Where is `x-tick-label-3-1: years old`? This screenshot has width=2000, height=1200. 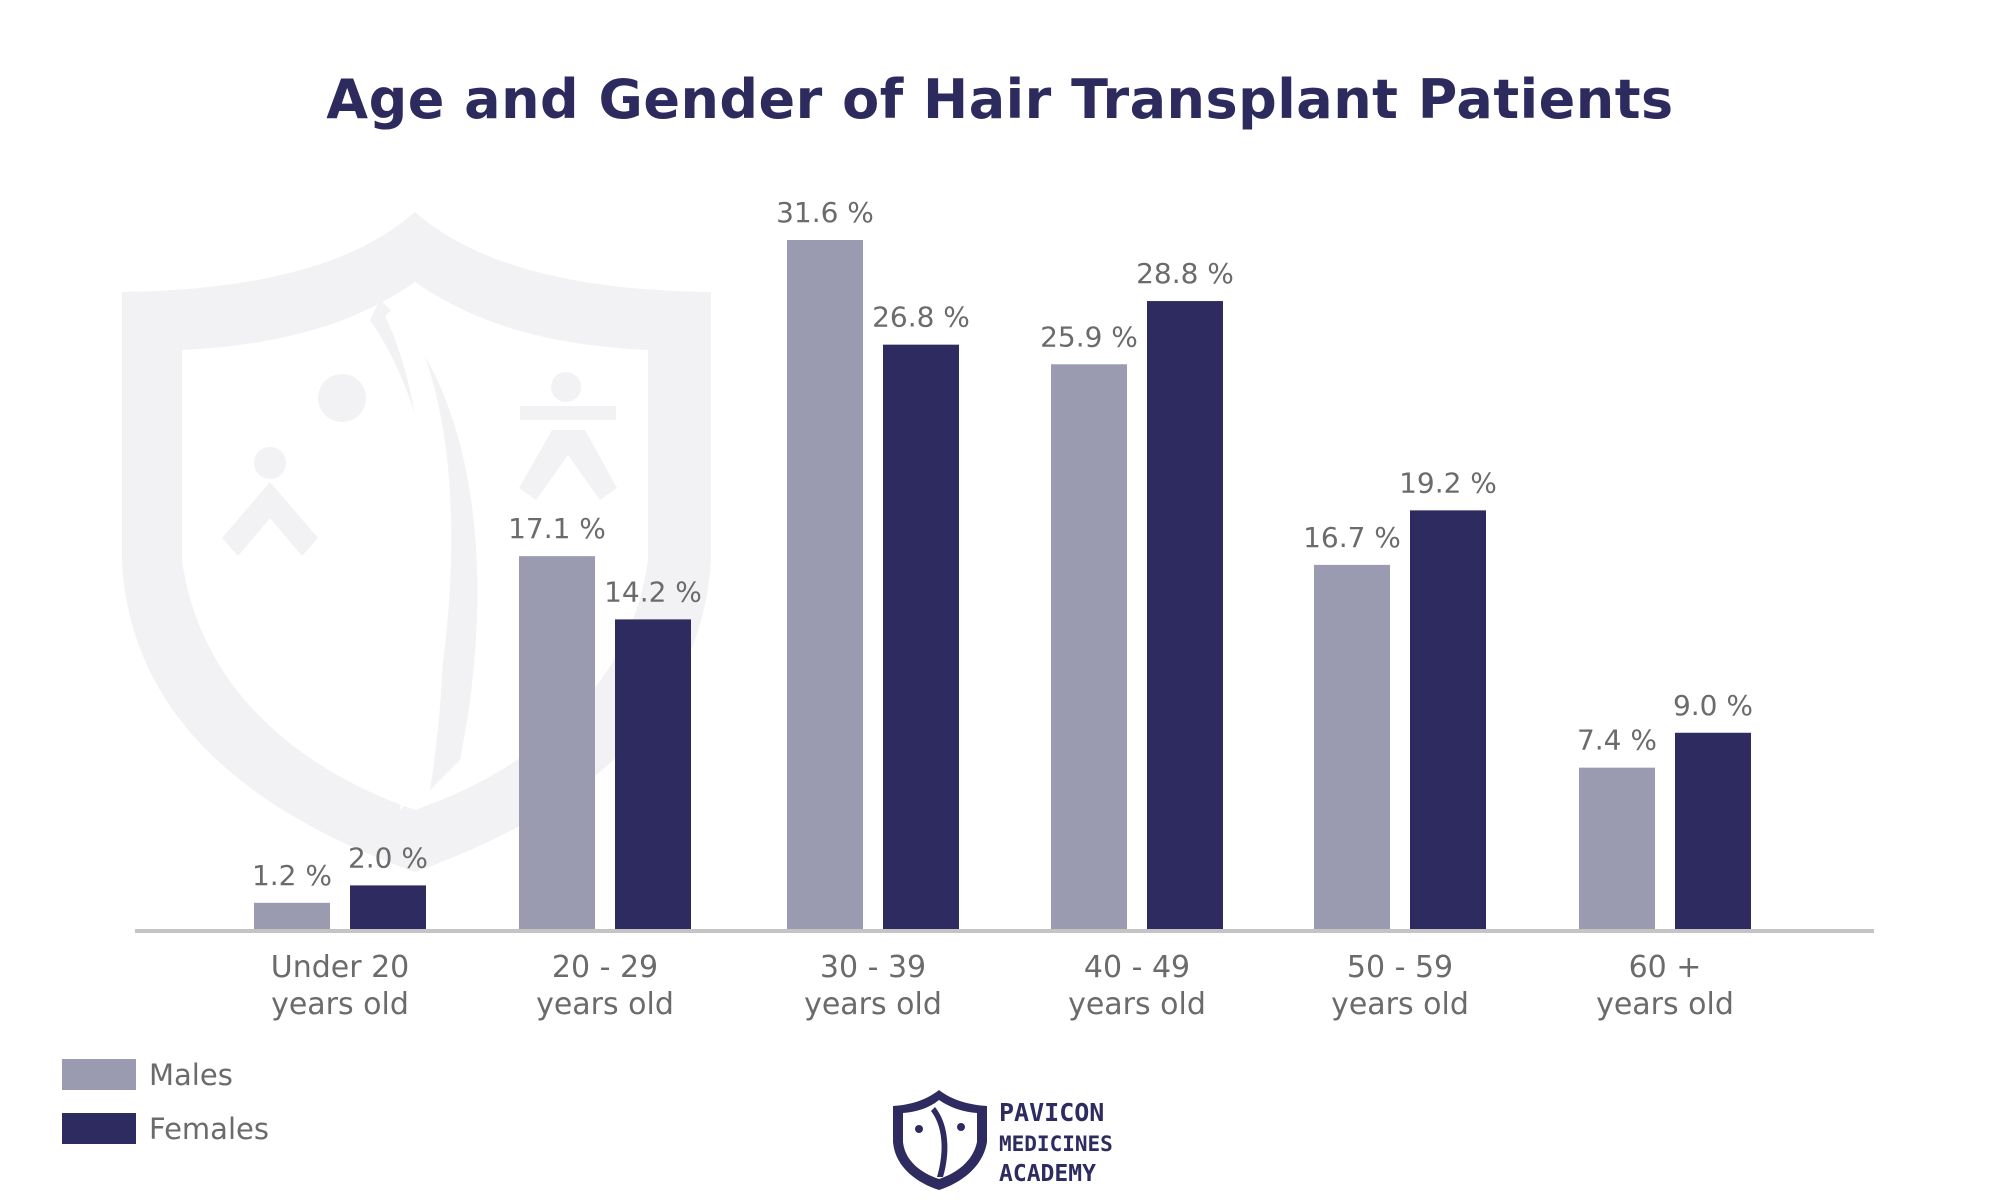
x-tick-label-3-1: years old is located at coordinates (1137, 1004).